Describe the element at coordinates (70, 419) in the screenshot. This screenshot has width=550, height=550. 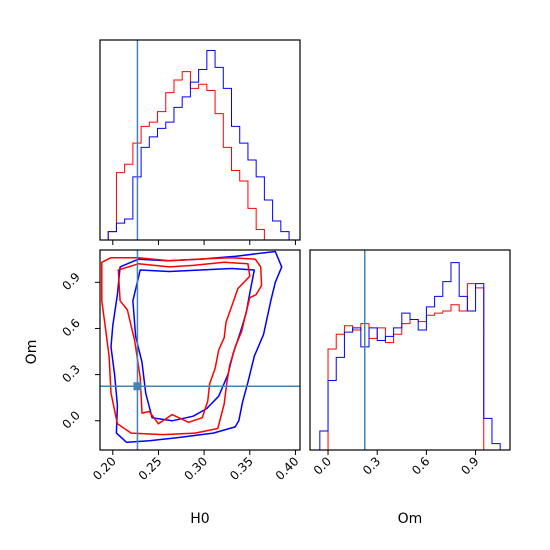
I see `contour-ytick-label-0: 0.0` at that location.